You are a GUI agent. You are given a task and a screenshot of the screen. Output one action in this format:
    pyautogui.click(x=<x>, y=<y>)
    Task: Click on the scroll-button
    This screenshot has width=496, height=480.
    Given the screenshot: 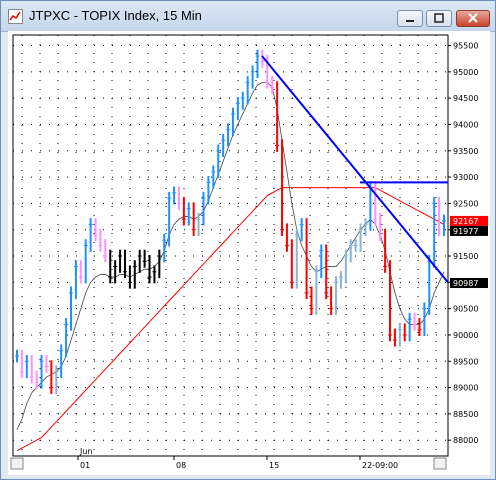 What is the action you would take?
    pyautogui.click(x=17, y=463)
    